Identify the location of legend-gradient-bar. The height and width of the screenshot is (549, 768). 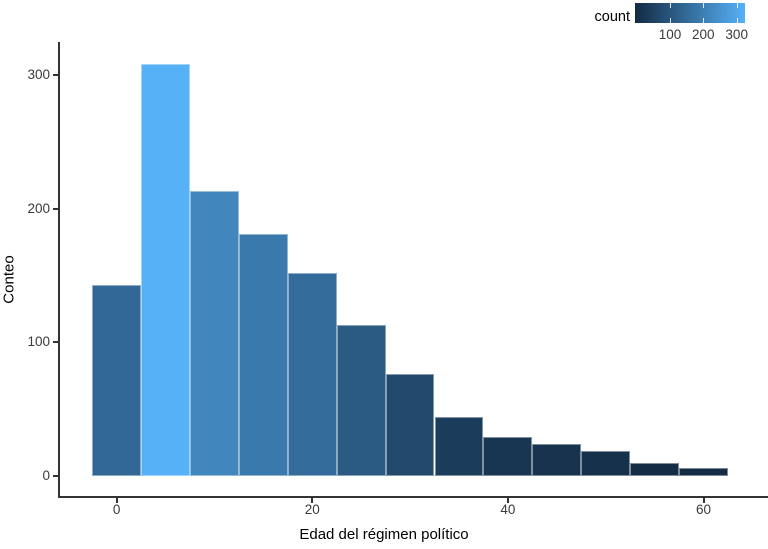
(690, 13).